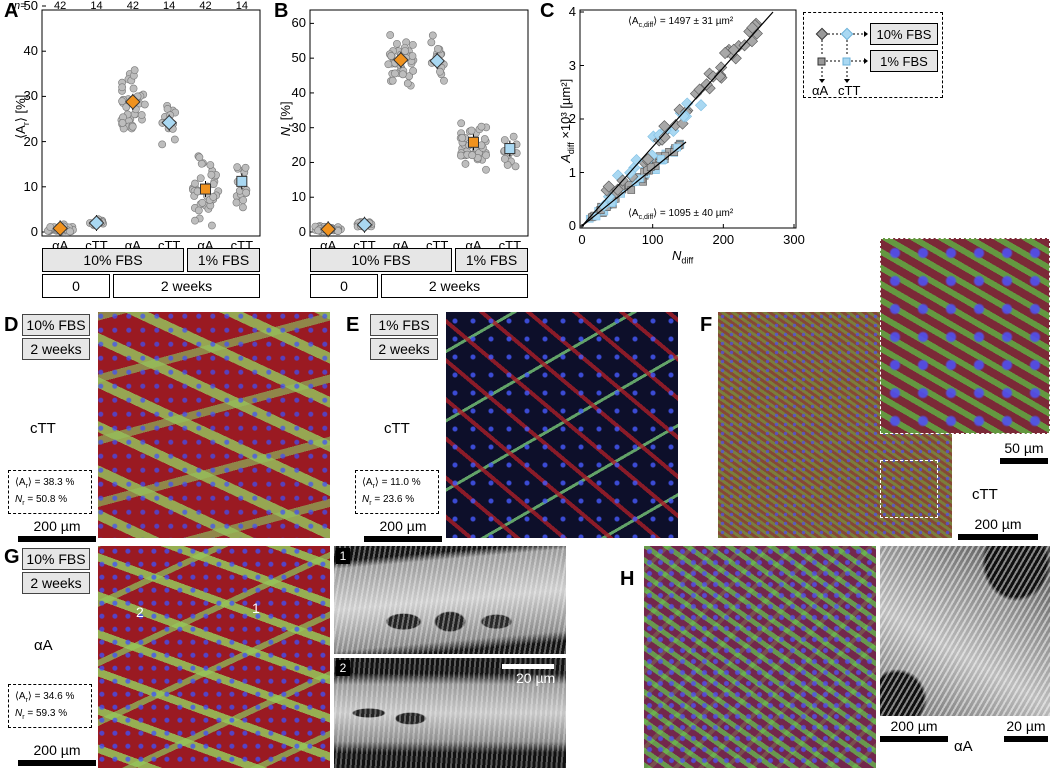 This screenshot has width=1052, height=769. I want to click on panel-label-f: F, so click(706, 325).